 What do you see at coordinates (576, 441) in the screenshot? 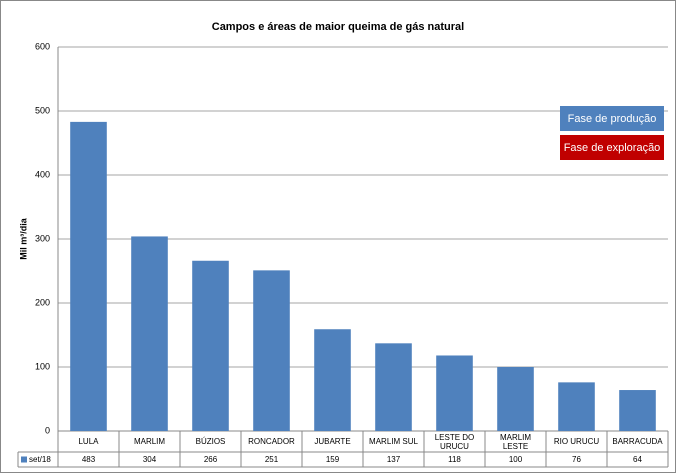
I see `x-tick-label: RIO URUCU` at bounding box center [576, 441].